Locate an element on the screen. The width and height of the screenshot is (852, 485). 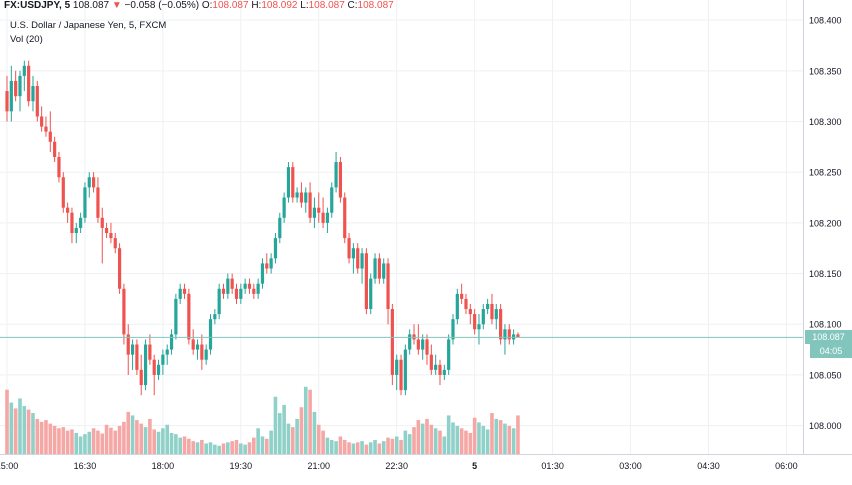
price-tick-label: 108.050 is located at coordinates (825, 375).